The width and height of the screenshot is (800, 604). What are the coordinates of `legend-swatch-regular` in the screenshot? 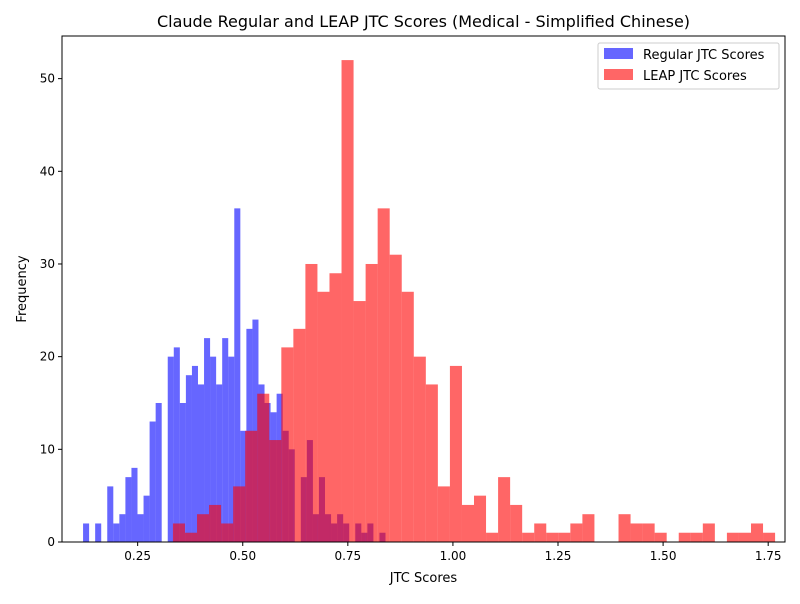 It's located at (618, 53).